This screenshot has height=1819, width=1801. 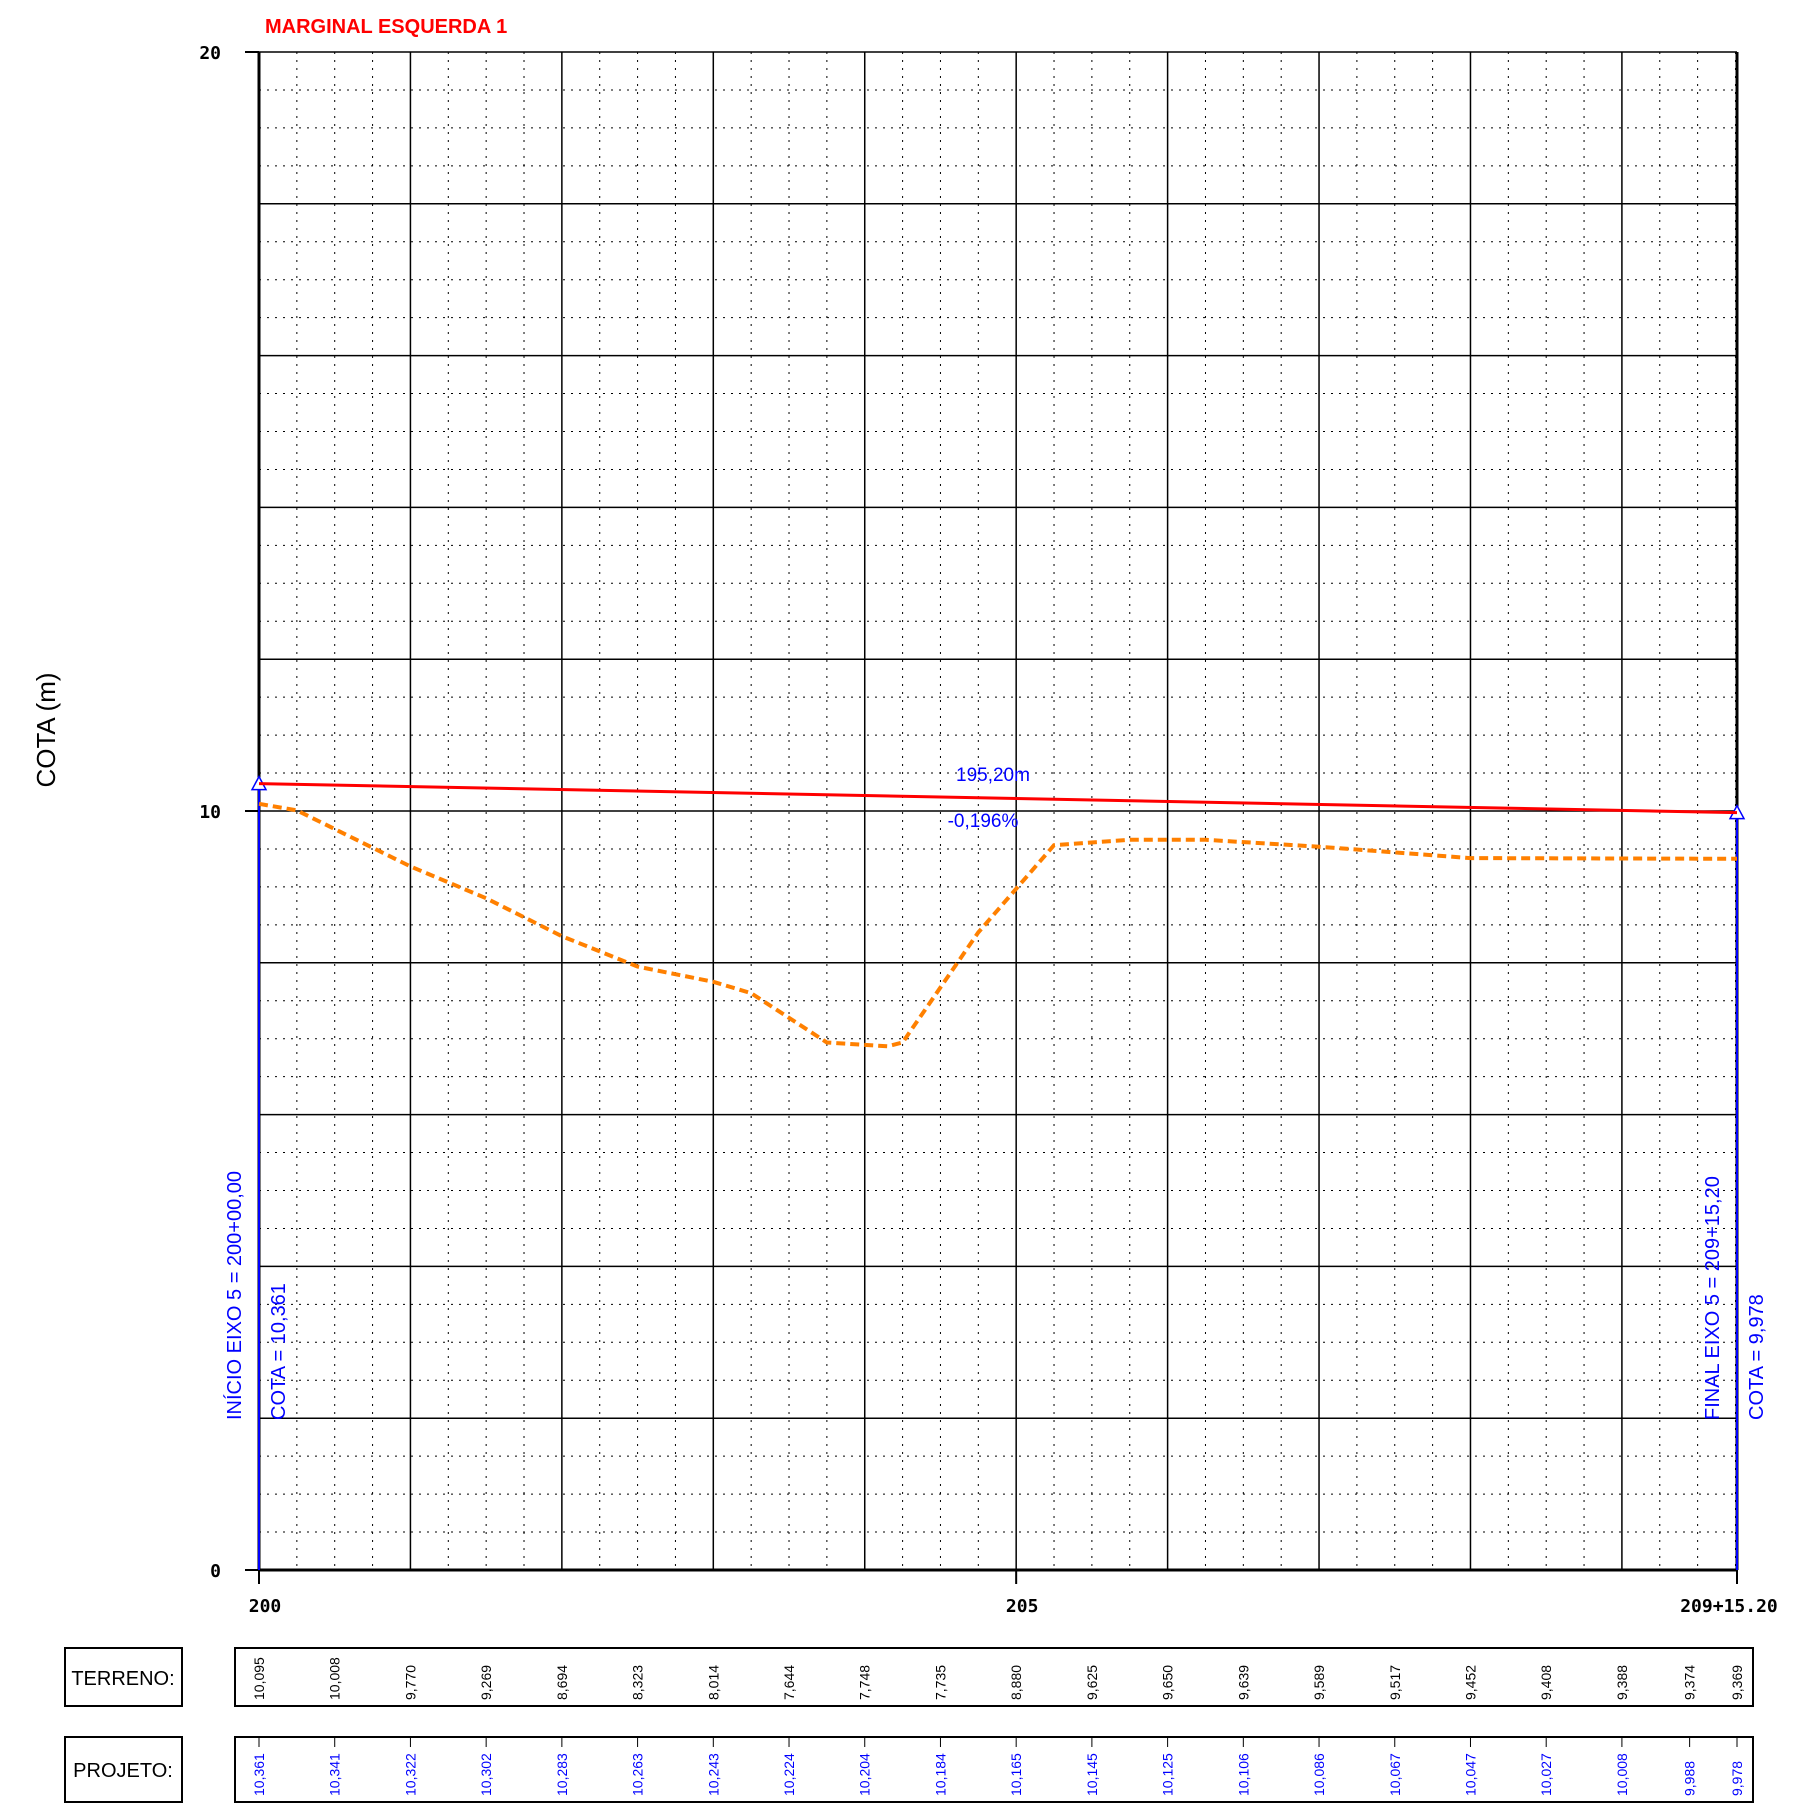 What do you see at coordinates (259, 1774) in the screenshot?
I see `project-value: 10,361` at bounding box center [259, 1774].